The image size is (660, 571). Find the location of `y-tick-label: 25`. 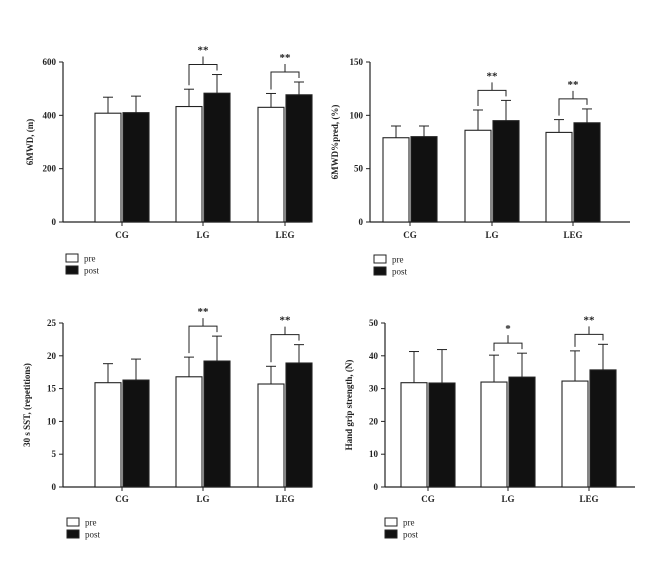

y-tick-label: 25 is located at coordinates (52, 323).